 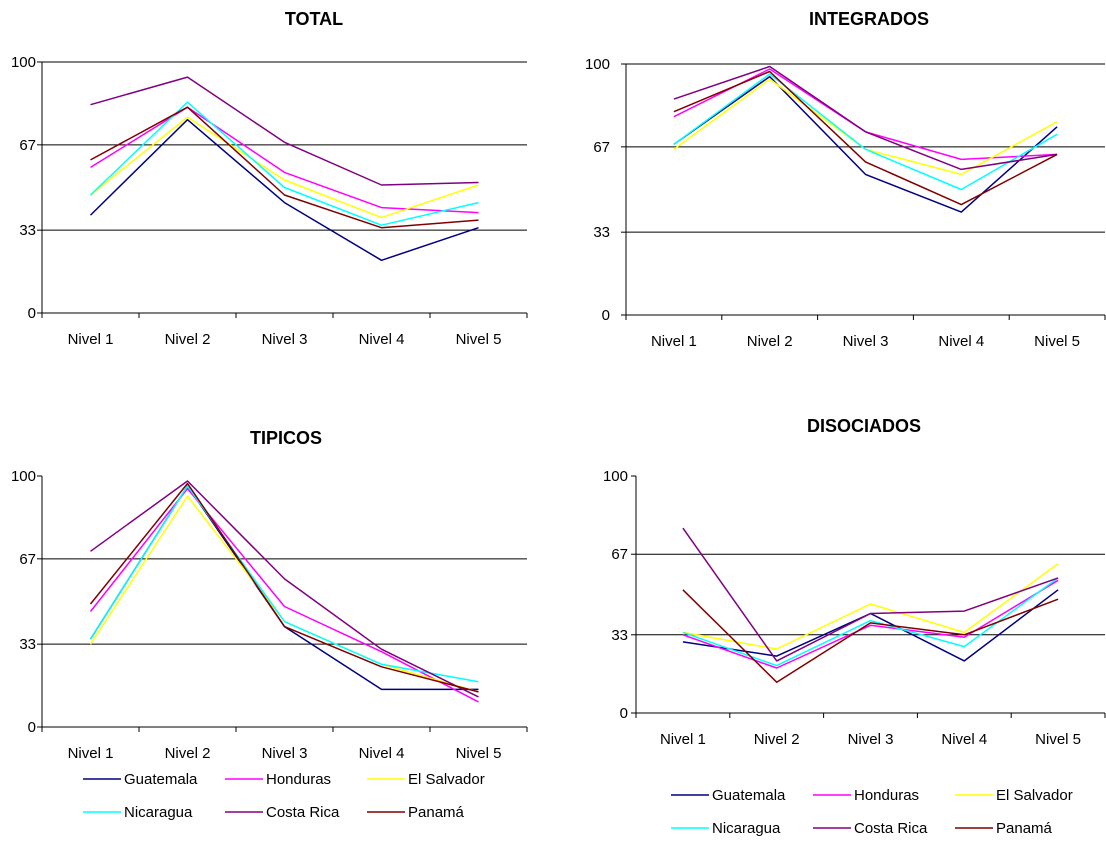 What do you see at coordinates (864, 426) in the screenshot?
I see `chart-title: DISOCIADOS` at bounding box center [864, 426].